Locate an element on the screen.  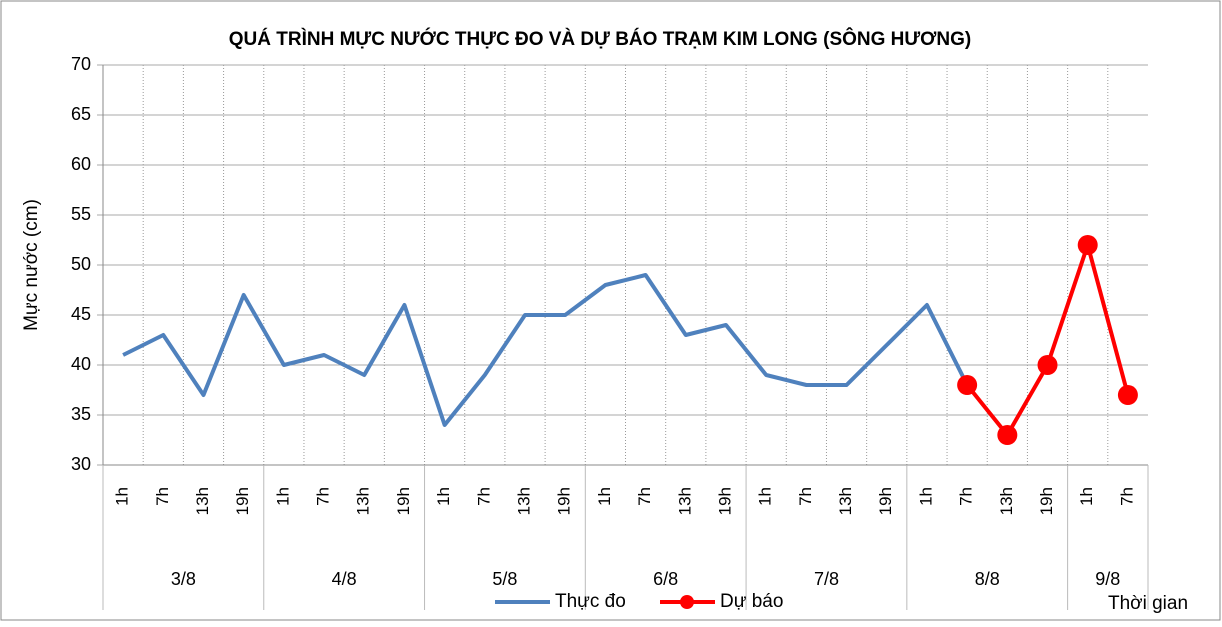
legend-label: Thực đo is located at coordinates (590, 601).